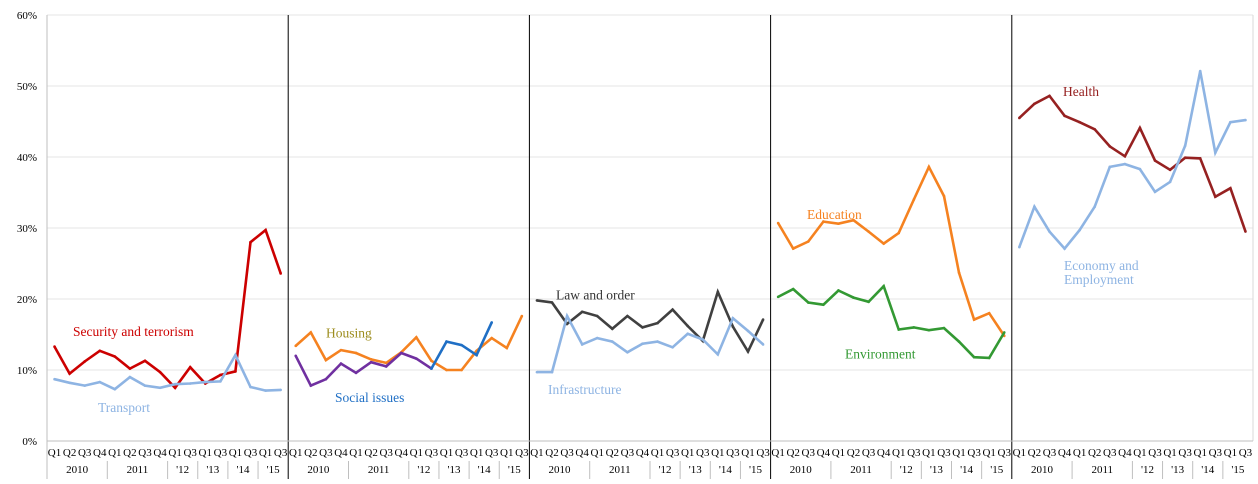  What do you see at coordinates (409, 343) in the screenshot?
I see `series-line-housing` at bounding box center [409, 343].